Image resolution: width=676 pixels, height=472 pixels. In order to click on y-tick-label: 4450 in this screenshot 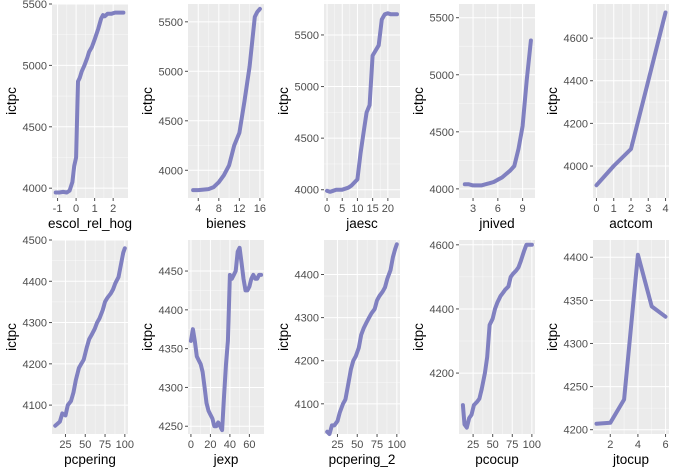, I will do `click(171, 272)`.